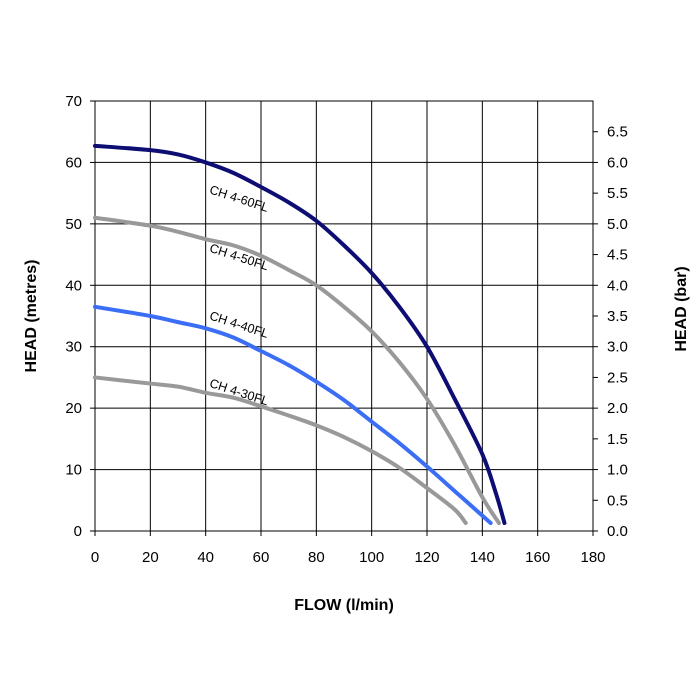  What do you see at coordinates (617, 193) in the screenshot?
I see `y2-tick-label: 5.5` at bounding box center [617, 193].